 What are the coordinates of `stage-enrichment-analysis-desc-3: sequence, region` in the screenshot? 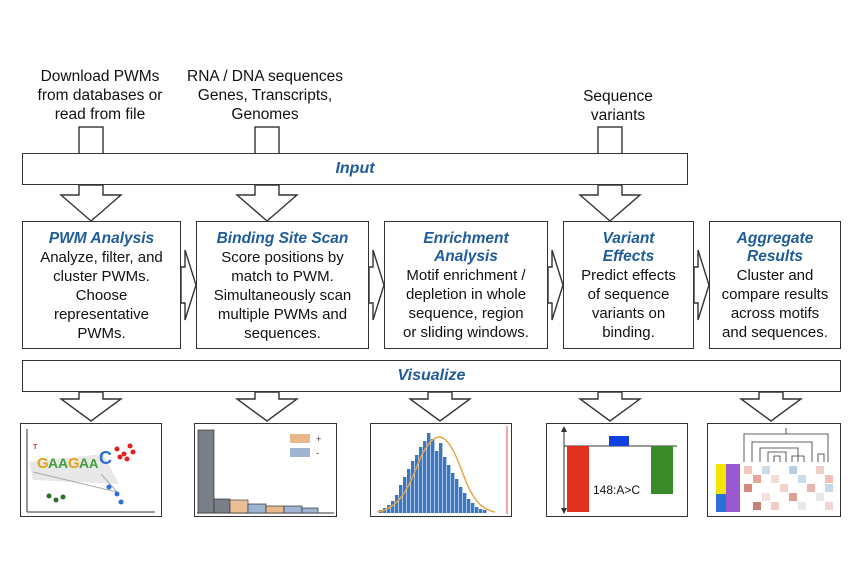 It's located at (466, 313).